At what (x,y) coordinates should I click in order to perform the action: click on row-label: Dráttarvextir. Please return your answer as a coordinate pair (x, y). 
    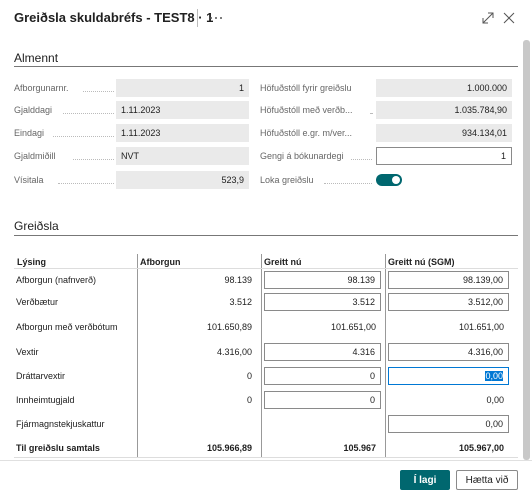
    Looking at the image, I should click on (41, 376).